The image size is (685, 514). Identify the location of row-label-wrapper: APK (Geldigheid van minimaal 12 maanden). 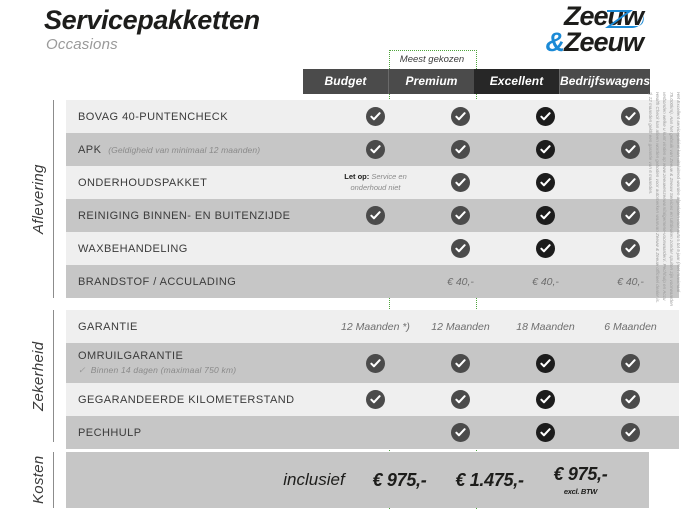
(169, 150).